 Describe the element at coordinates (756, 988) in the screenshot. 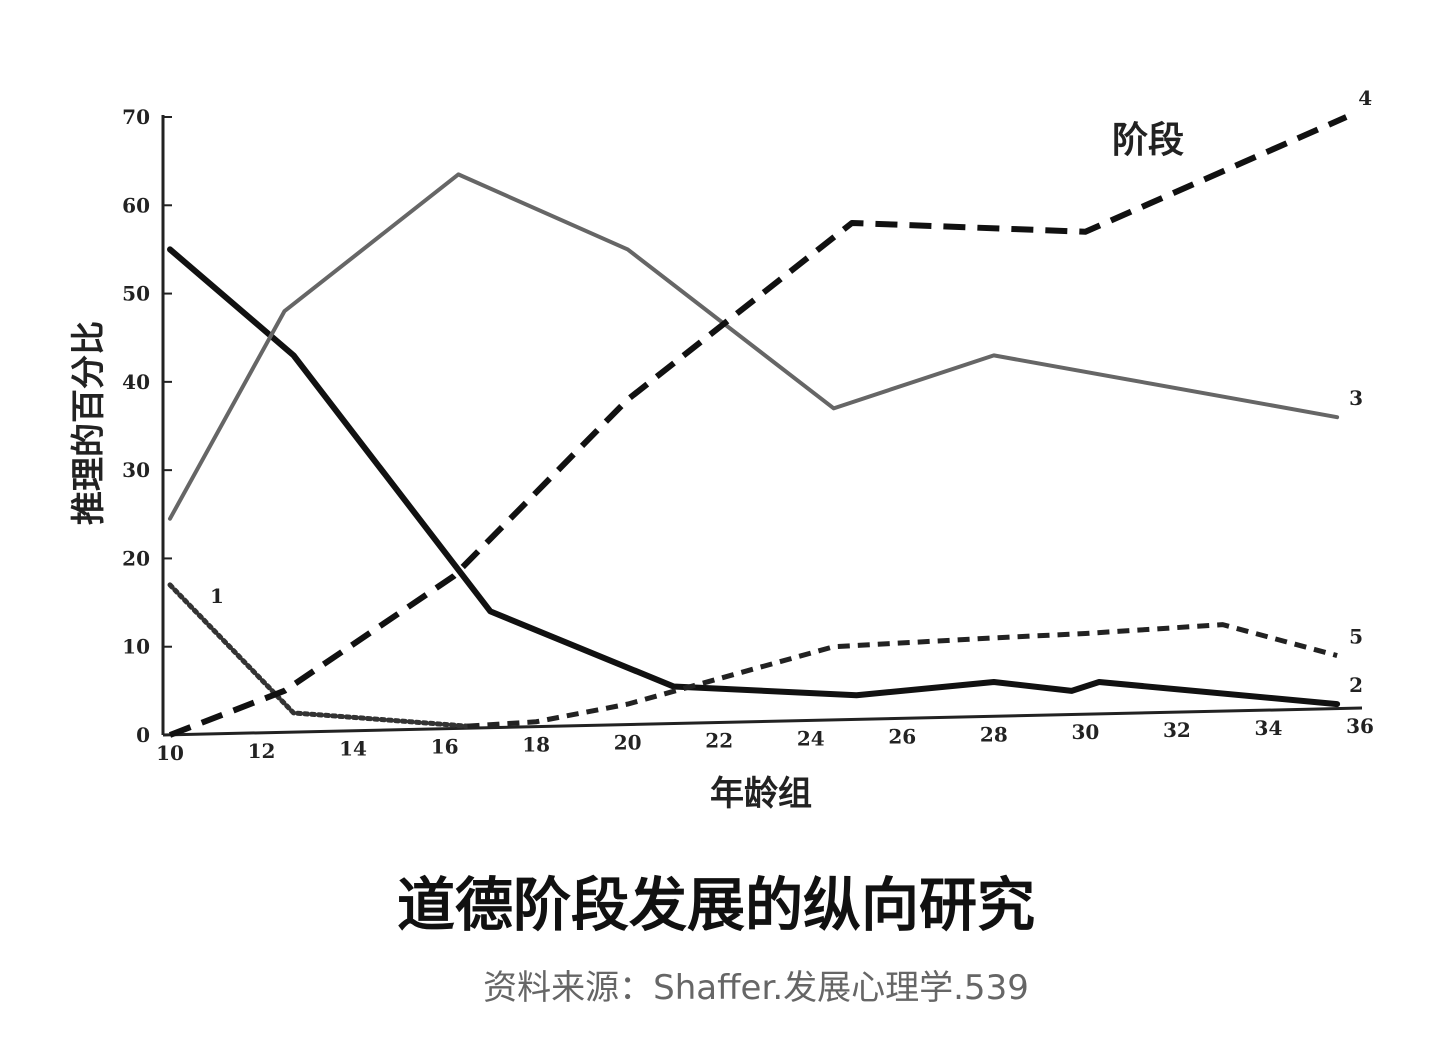

I see `source-caption: 资料来源：Shaffer.发展心理学.539` at that location.